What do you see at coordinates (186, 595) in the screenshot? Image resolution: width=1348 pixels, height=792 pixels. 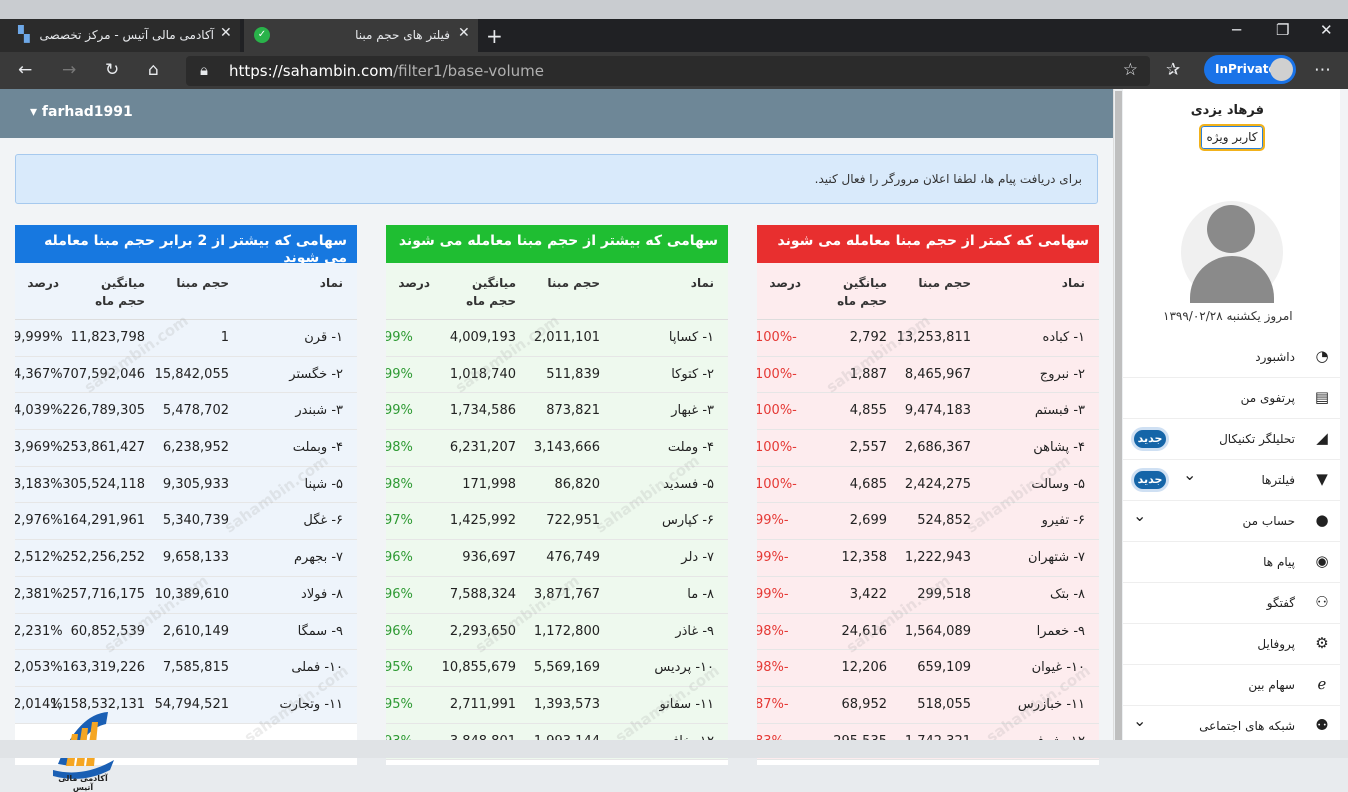 I see `table-row: ۸- فولاد 10,389,610 257,716,175 2,381%` at bounding box center [186, 595].